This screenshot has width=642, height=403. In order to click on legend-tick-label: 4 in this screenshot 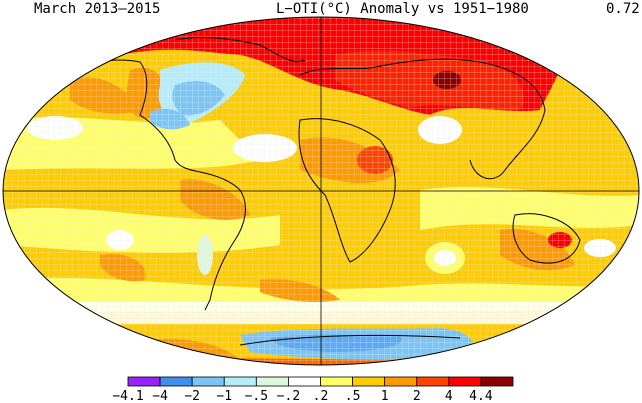, I will do `click(449, 396)`.